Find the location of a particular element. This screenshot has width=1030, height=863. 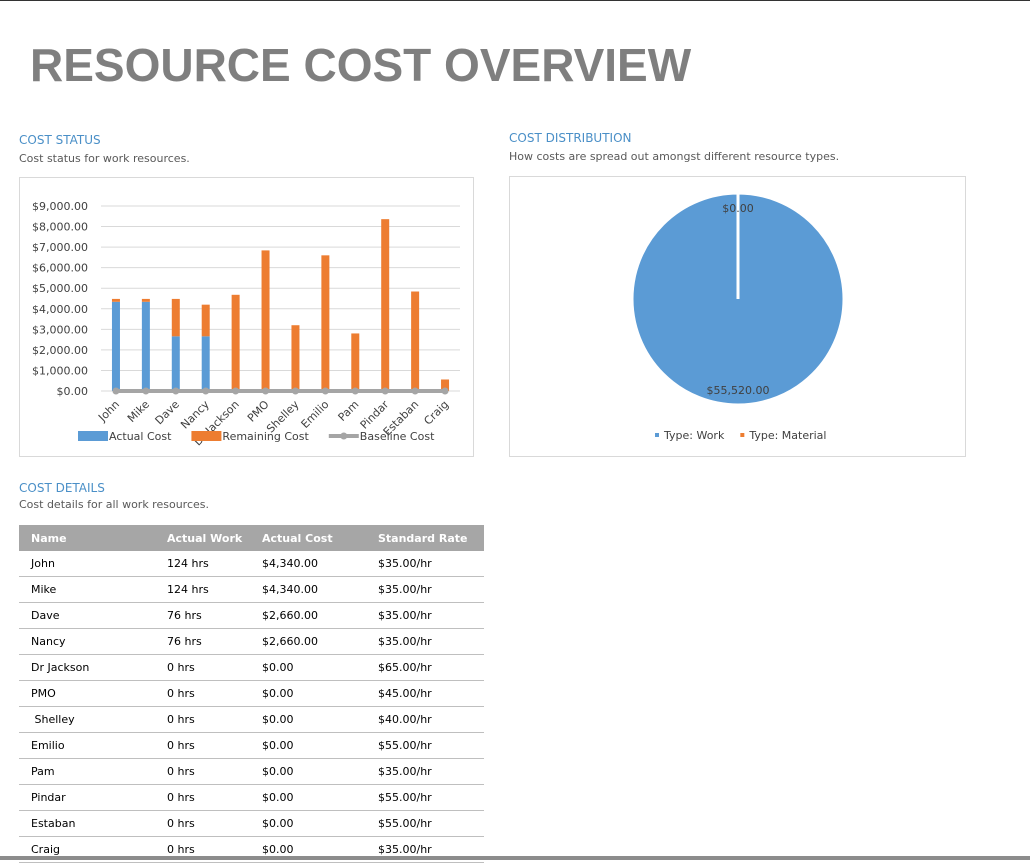

table-cell: Mike is located at coordinates (93, 590).